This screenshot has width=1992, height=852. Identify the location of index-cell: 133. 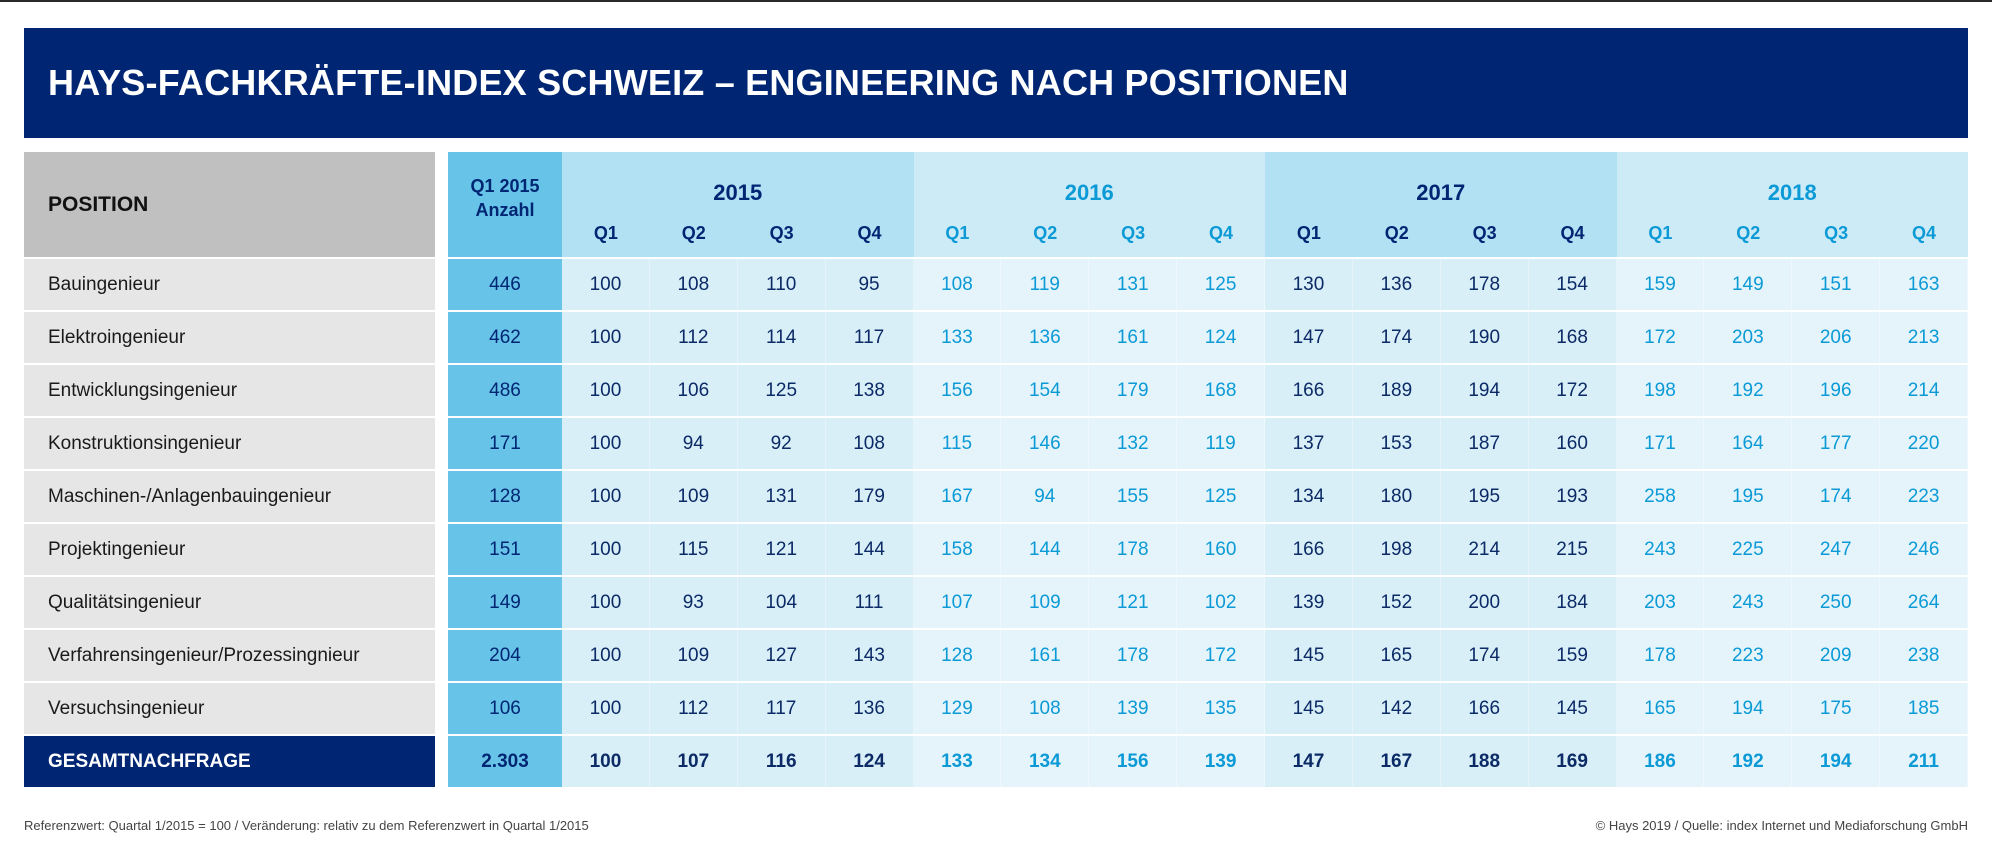
(957, 761).